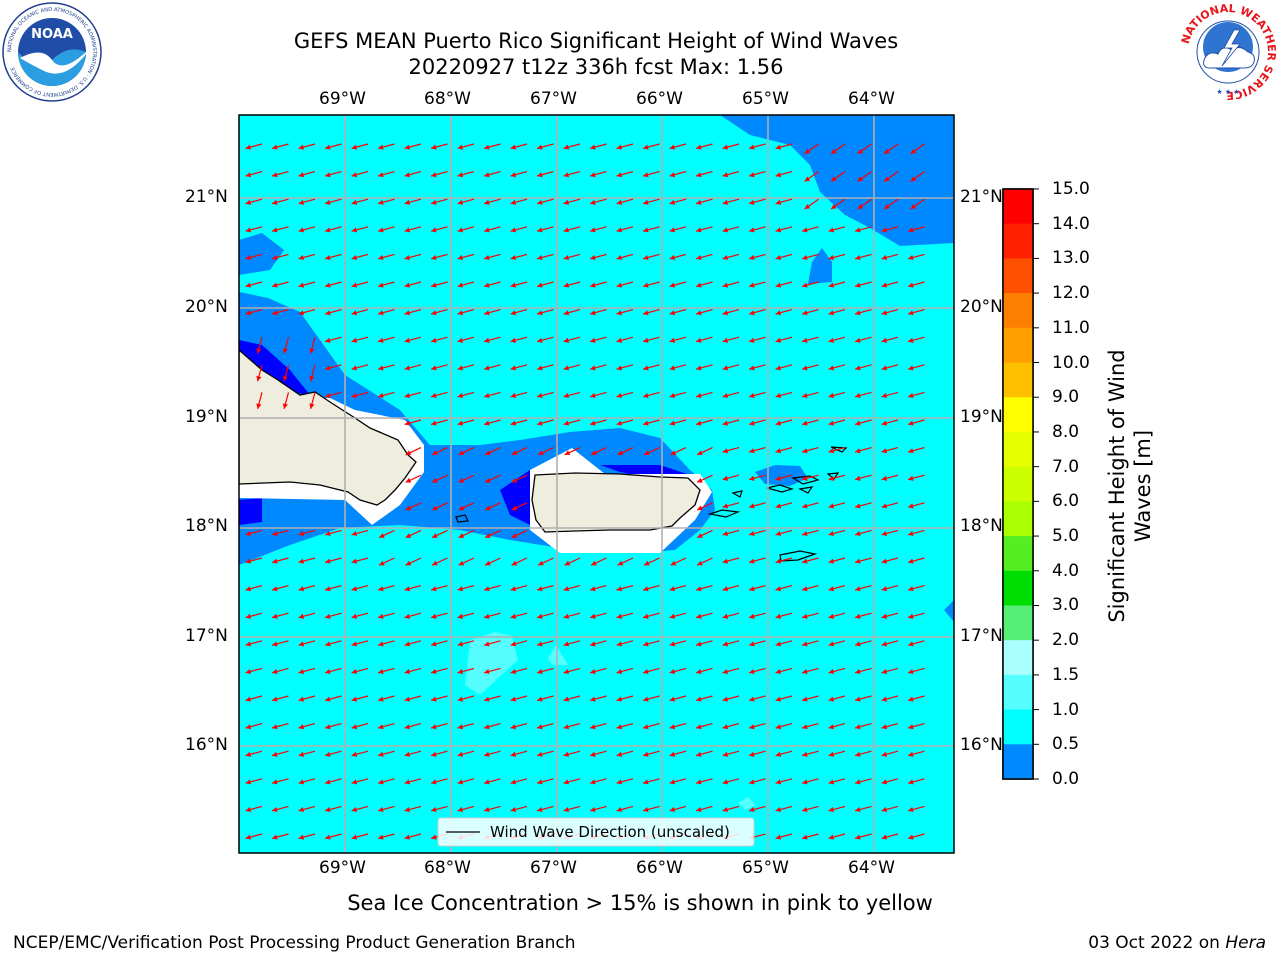 This screenshot has width=1280, height=960. What do you see at coordinates (1066, 744) in the screenshot?
I see `colorbar-tick-label: 0.5` at bounding box center [1066, 744].